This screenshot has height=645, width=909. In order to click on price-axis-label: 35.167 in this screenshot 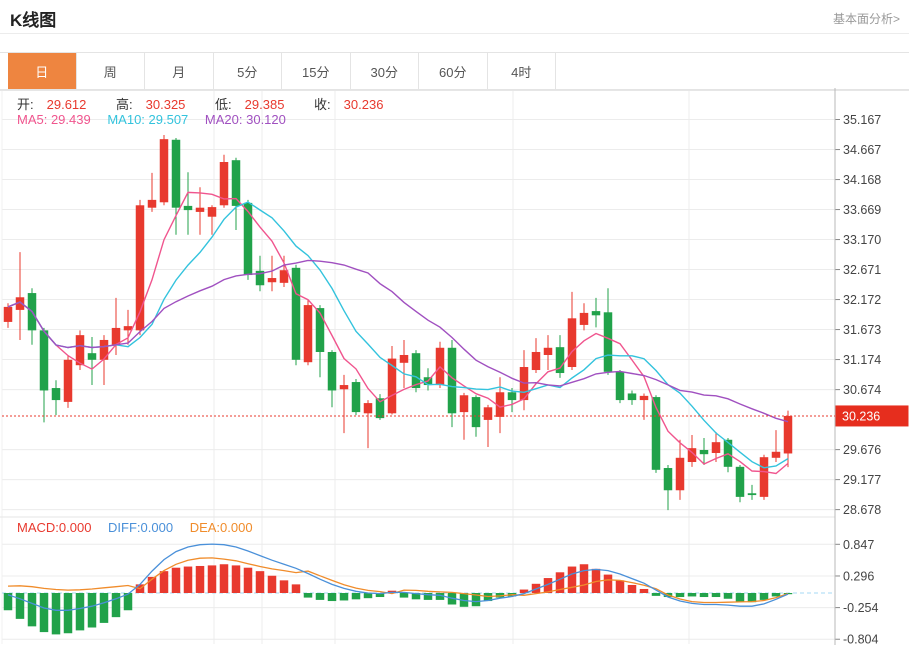, I will do `click(862, 120)`.